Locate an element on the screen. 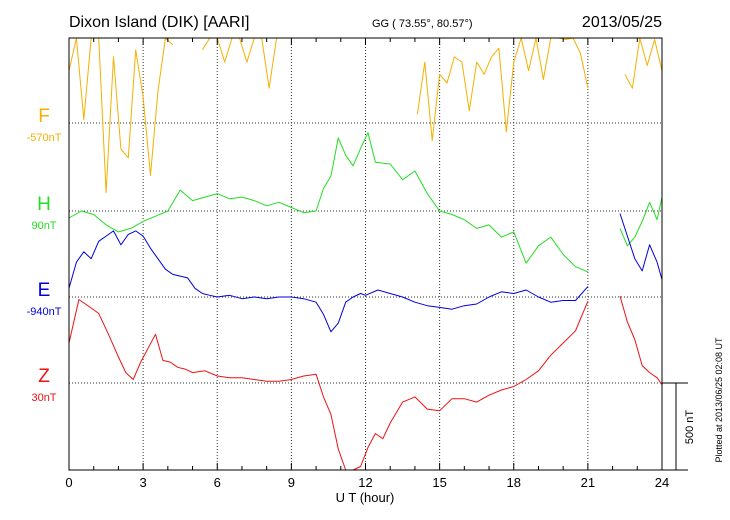 The width and height of the screenshot is (730, 520). component-baseline-label: 90nT is located at coordinates (43, 226).